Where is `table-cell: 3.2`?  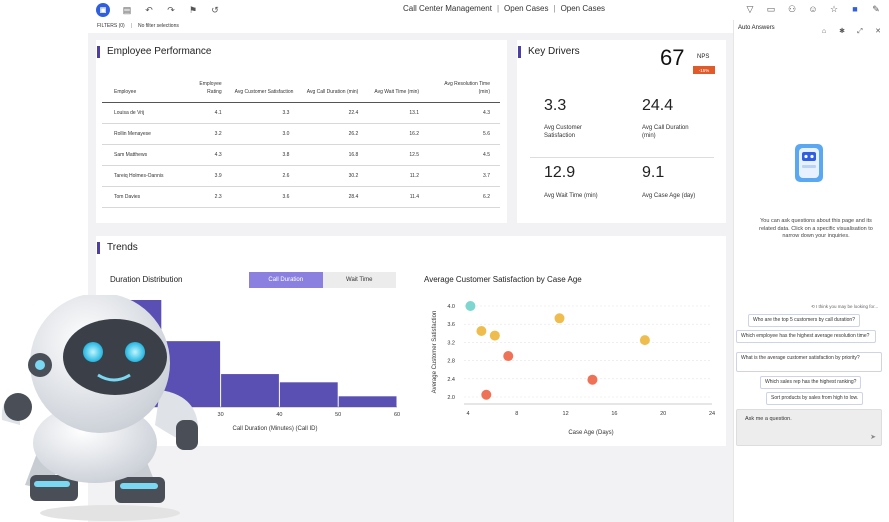
table-cell: 3.2 is located at coordinates (210, 134).